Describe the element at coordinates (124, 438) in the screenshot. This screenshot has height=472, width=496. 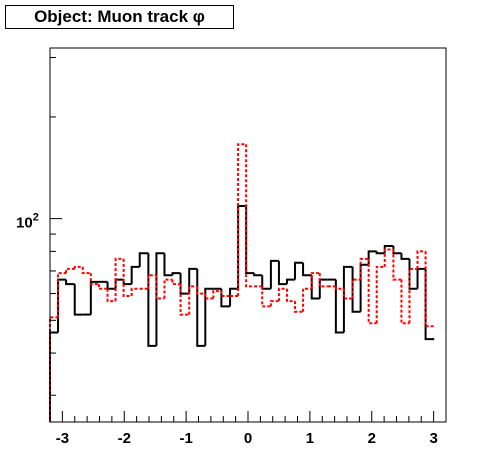
I see `x-tick-label: -2` at that location.